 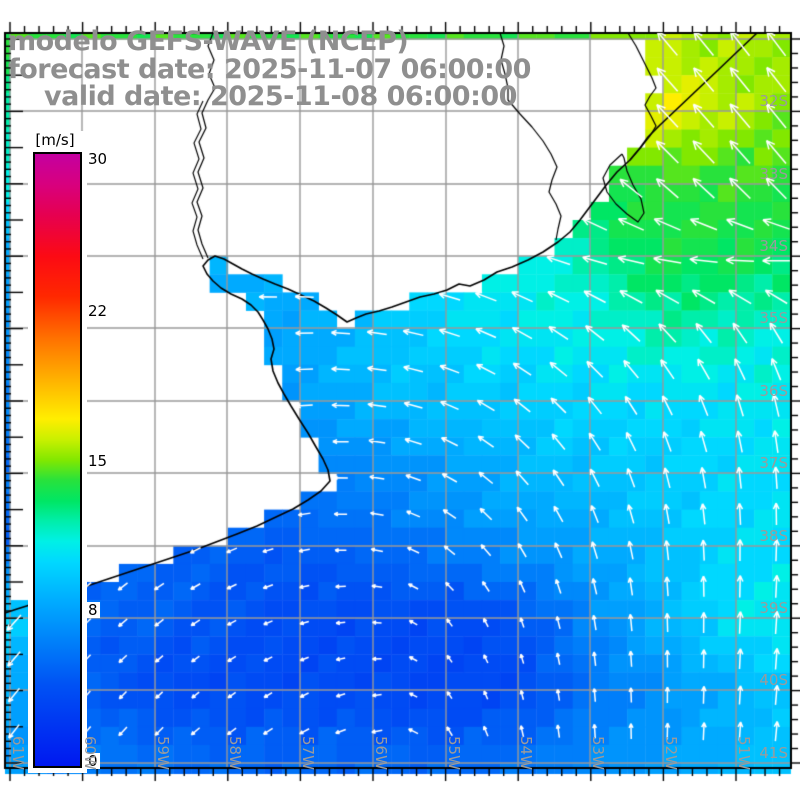 I want to click on lon-label-52W: 52W, so click(x=671, y=753).